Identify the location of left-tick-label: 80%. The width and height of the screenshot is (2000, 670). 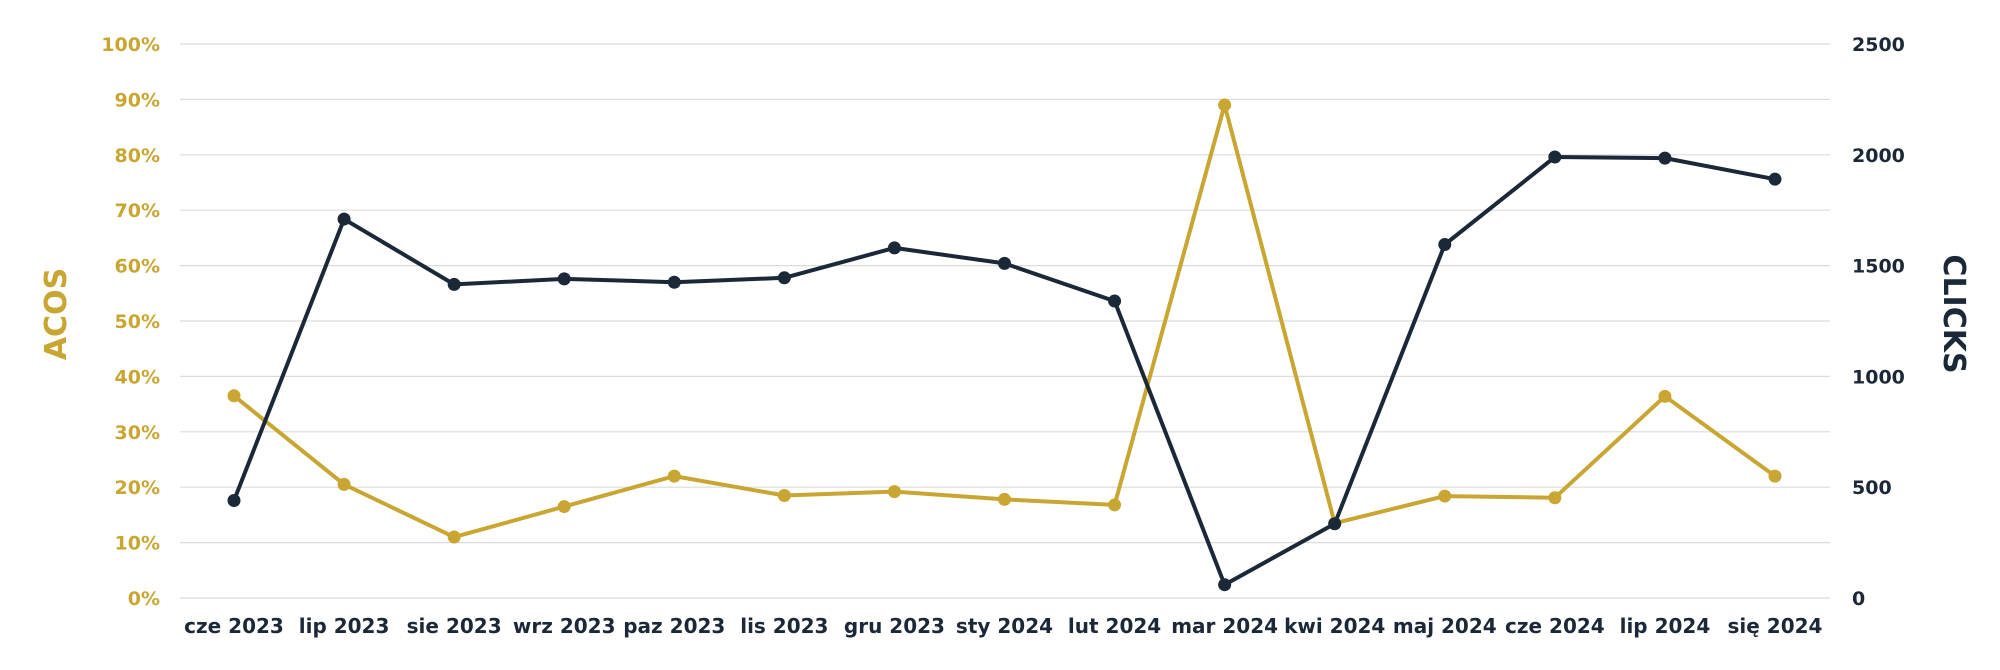
(137, 156).